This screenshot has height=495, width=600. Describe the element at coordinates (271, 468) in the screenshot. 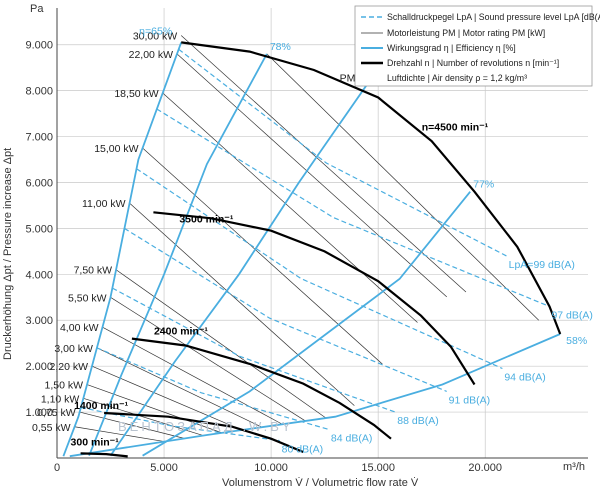

I see `x-tick-label: 10.000` at that location.